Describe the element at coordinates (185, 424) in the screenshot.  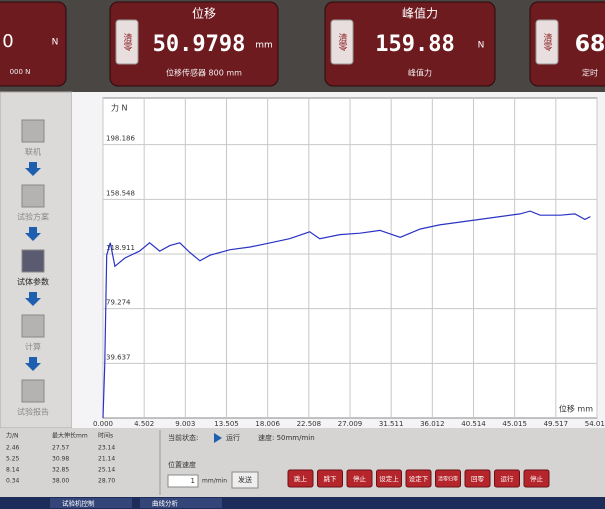
I see `x-tick-label: 9.003` at that location.